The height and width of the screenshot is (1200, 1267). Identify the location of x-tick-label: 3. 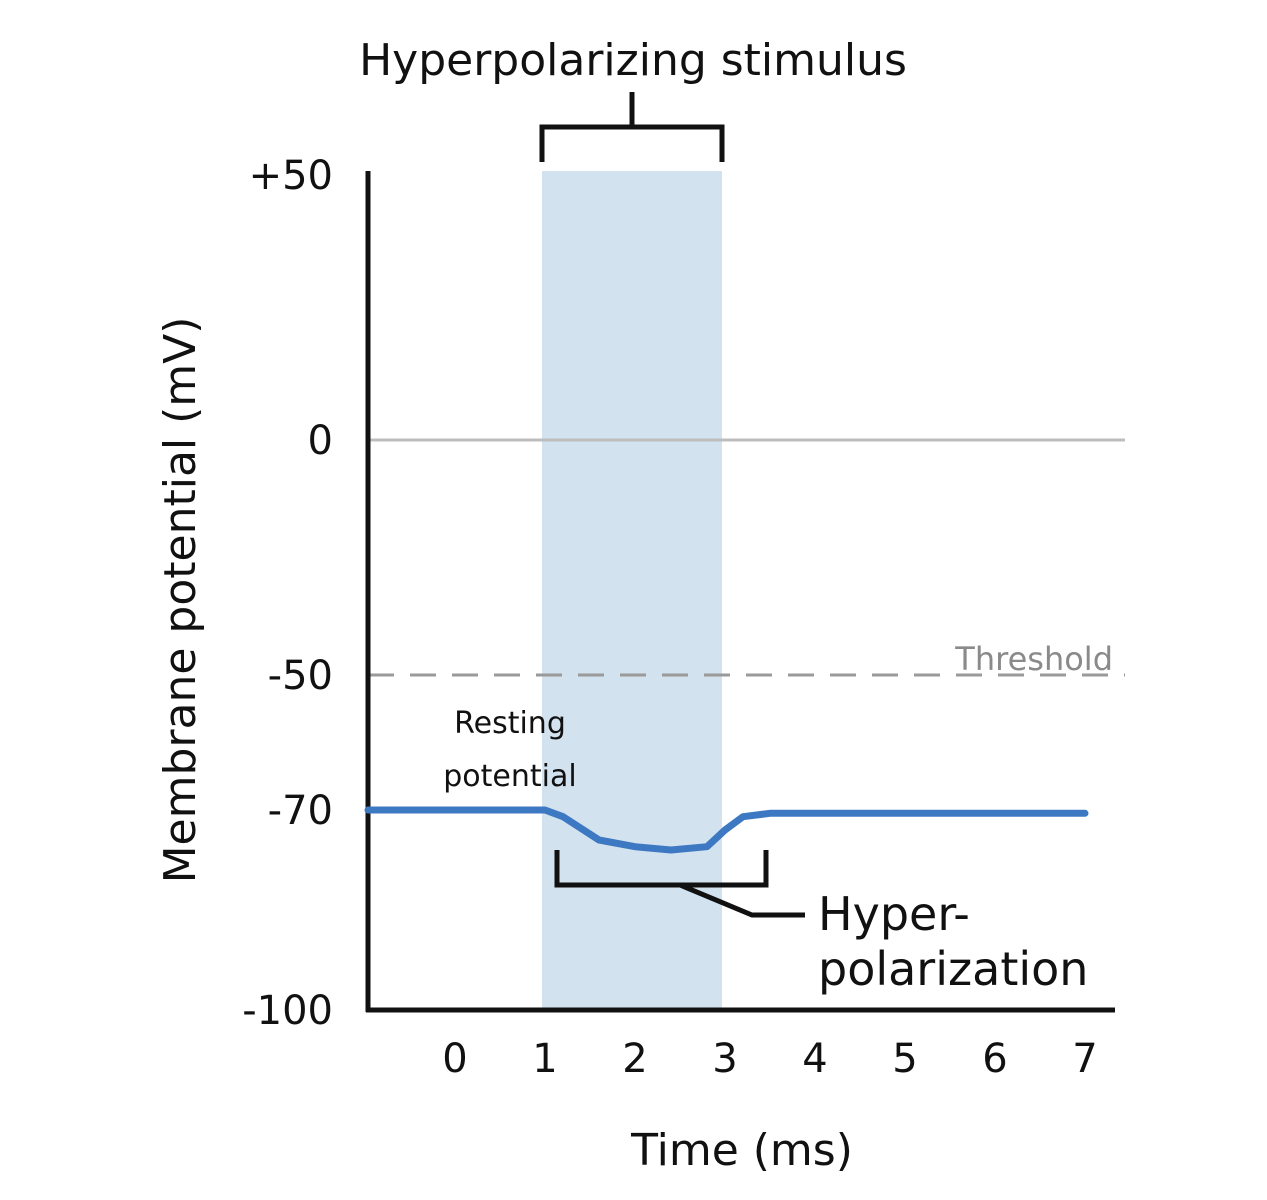
(724, 1059).